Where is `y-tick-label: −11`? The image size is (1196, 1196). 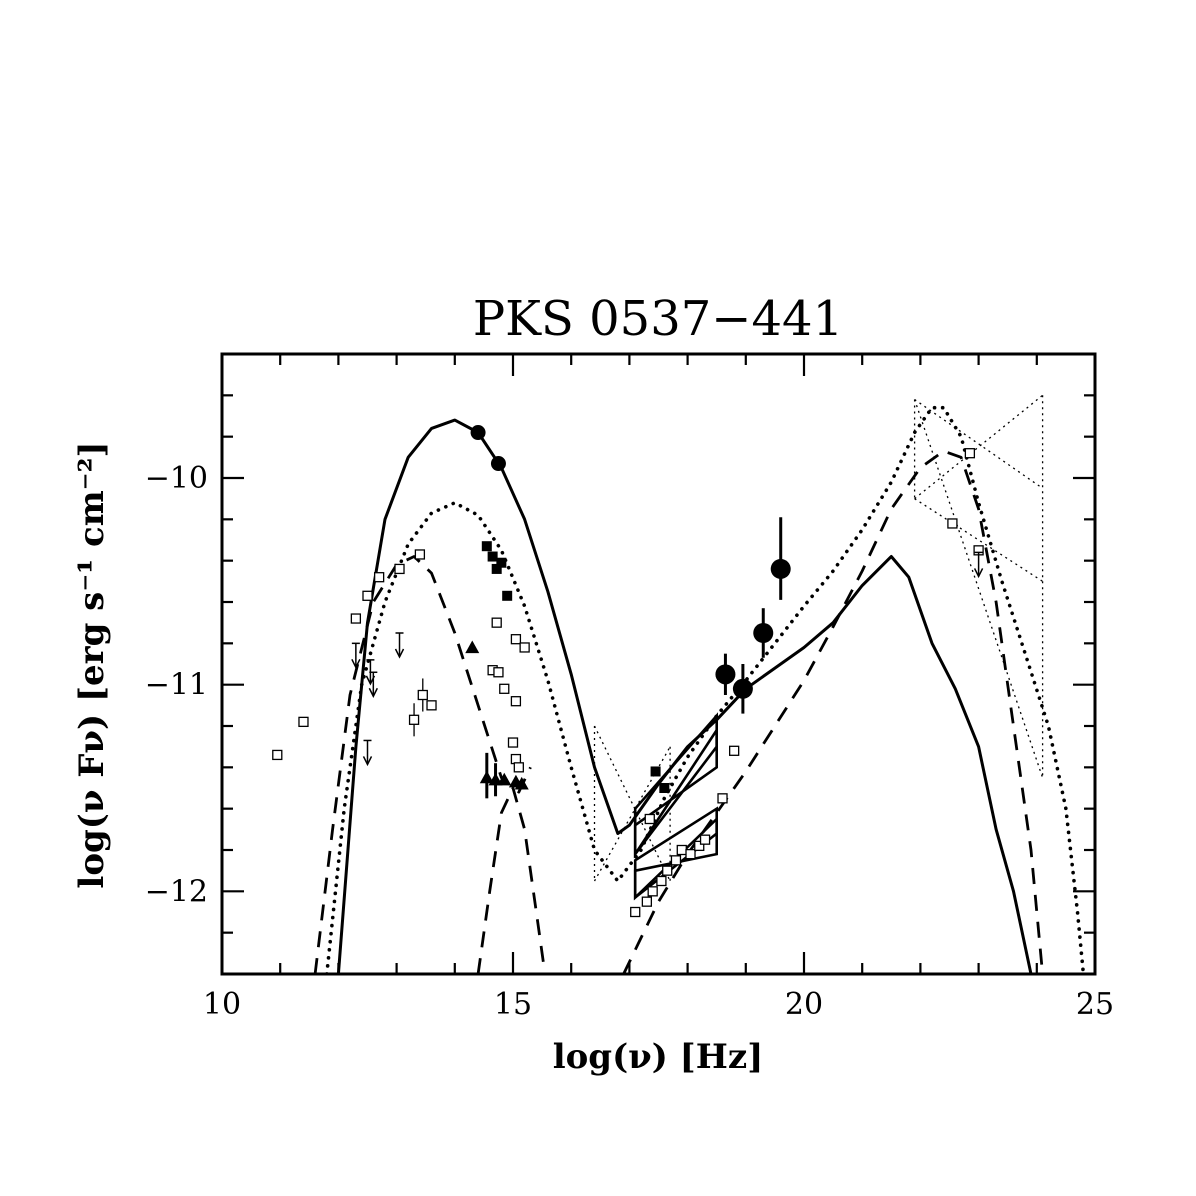
y-tick-label: −11 is located at coordinates (176, 685).